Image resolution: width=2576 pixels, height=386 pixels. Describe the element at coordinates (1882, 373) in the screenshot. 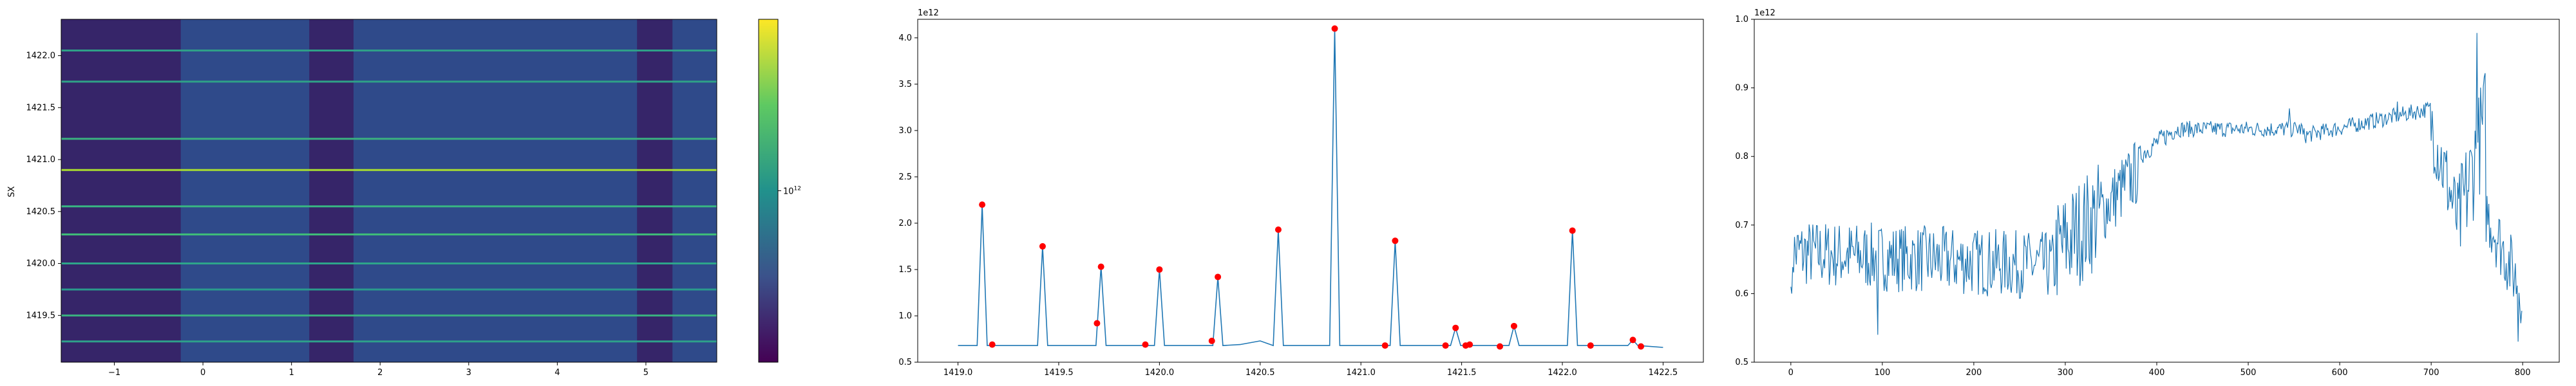

I see `x-tick-label: 100` at that location.